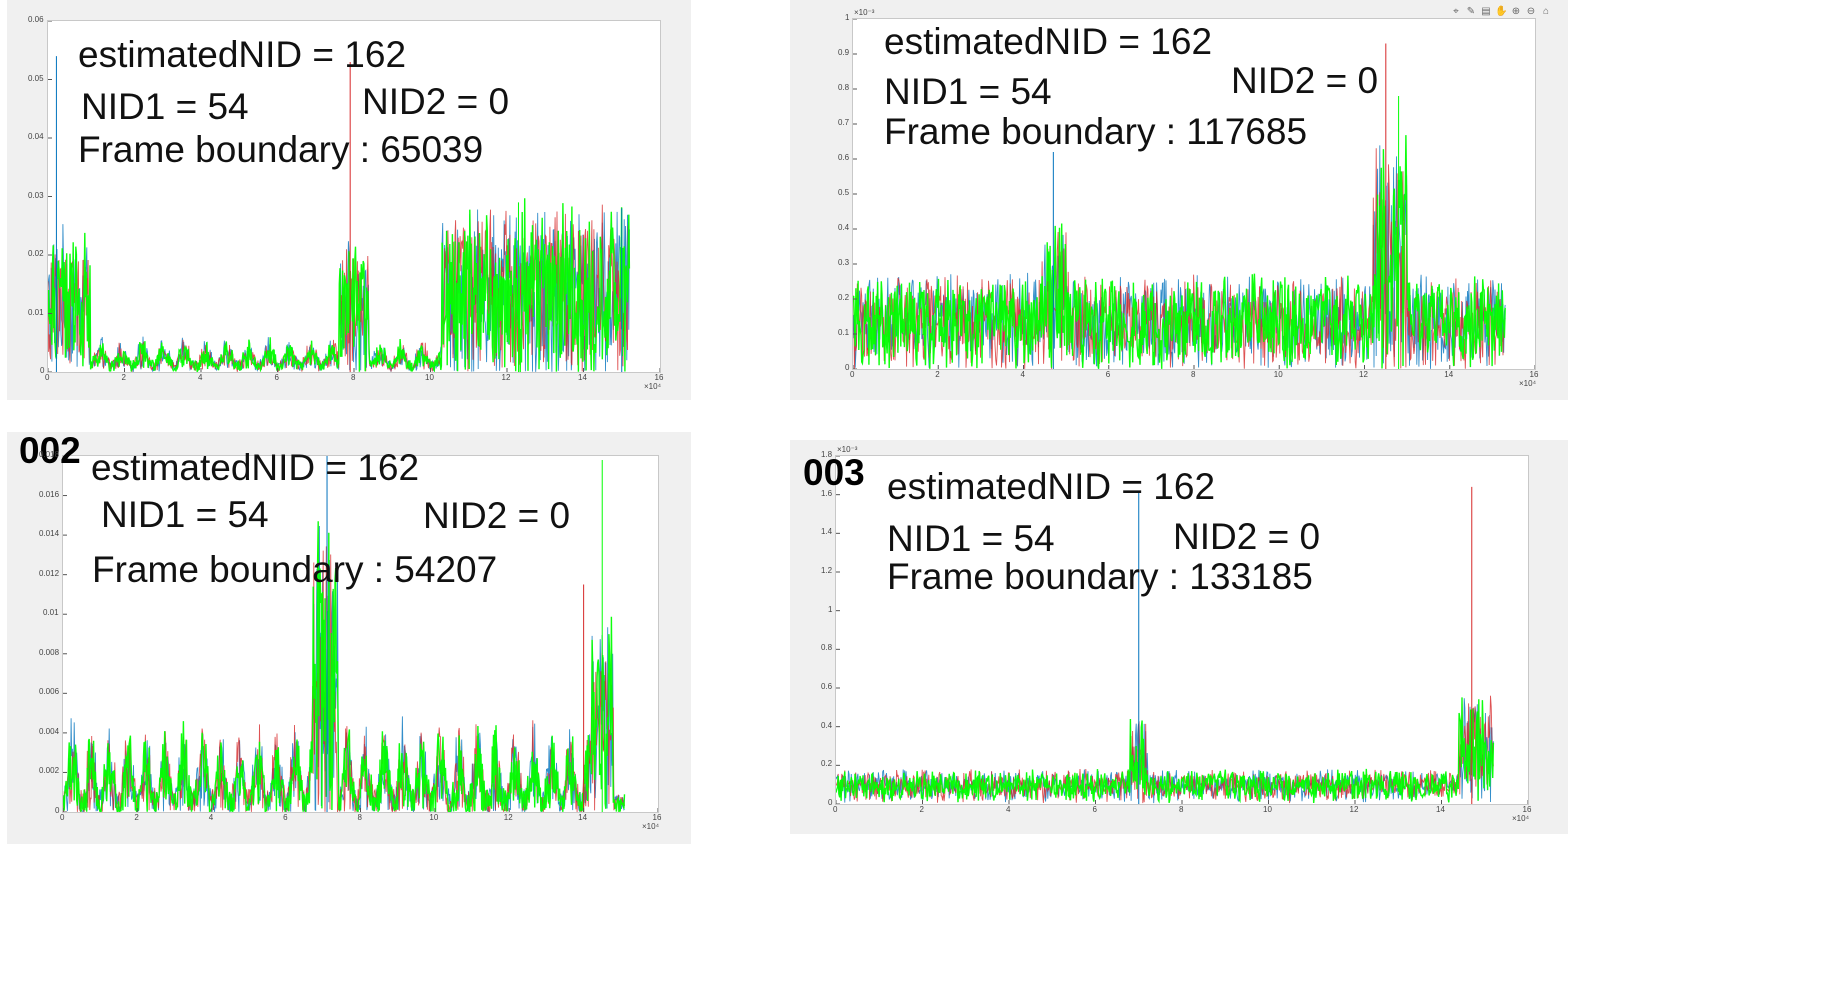 The image size is (1832, 986). Describe the element at coordinates (1486, 11) in the screenshot. I see `datatip-icon: ▤` at that location.